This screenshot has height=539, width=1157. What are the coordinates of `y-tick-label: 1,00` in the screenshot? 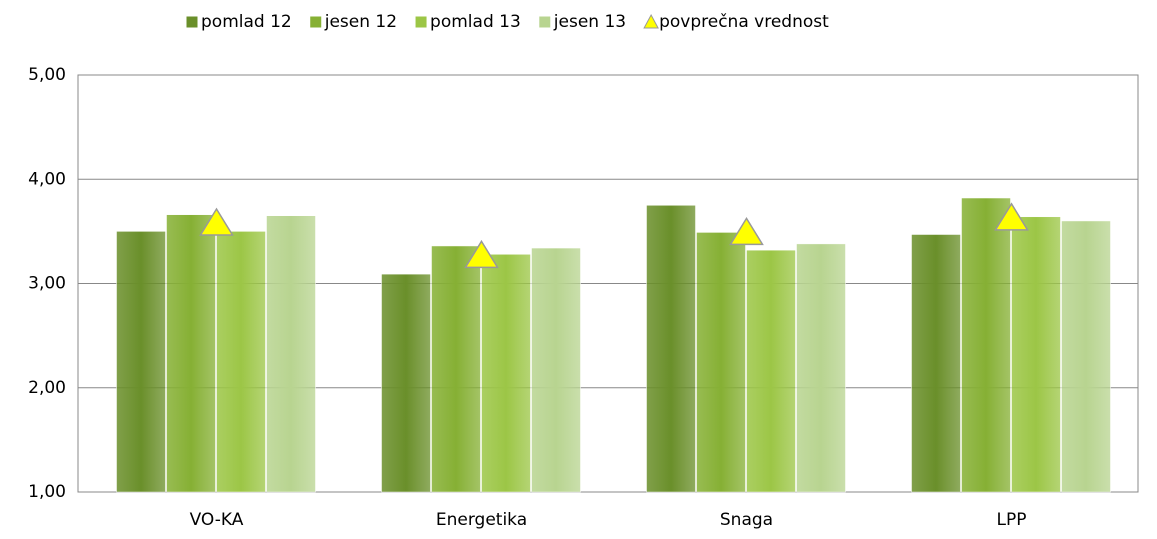 It's located at (47, 492).